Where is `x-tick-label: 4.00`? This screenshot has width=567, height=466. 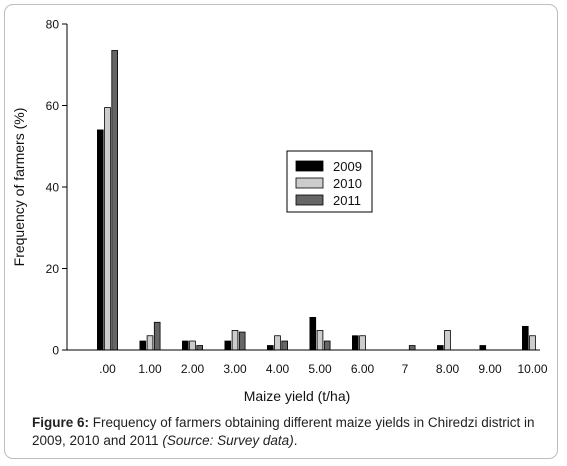 x-tick-label: 4.00 is located at coordinates (278, 369).